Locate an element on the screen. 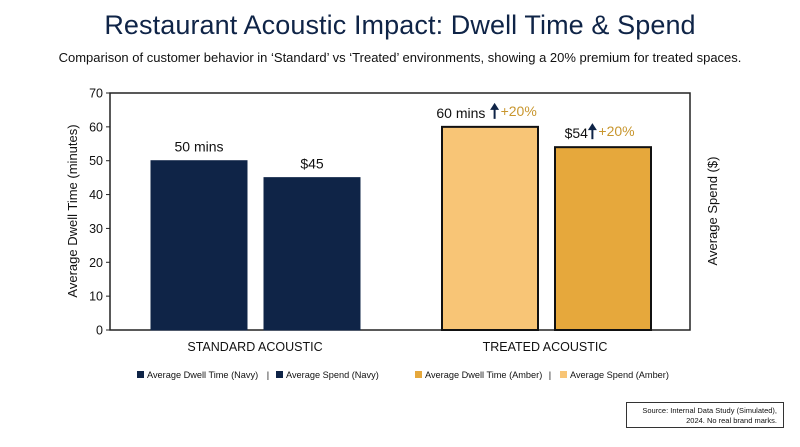  category-labels: STANDARD ACOUSTIC TREATED ACOUSTIC is located at coordinates (397, 347).